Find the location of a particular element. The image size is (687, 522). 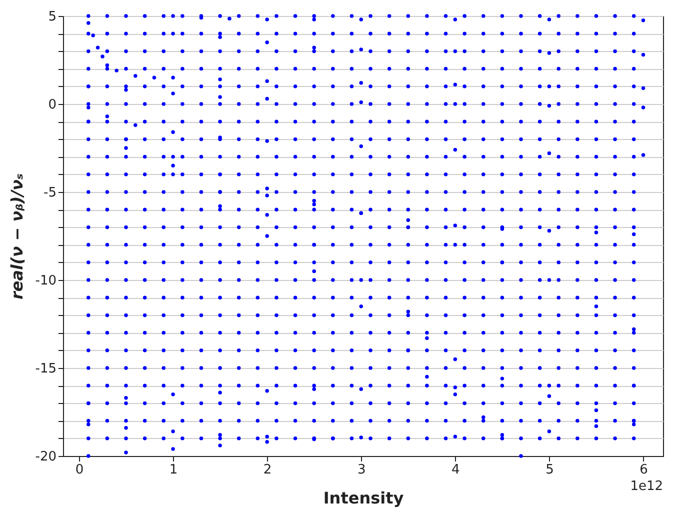

y-tick-label: -5 is located at coordinates (50, 193).